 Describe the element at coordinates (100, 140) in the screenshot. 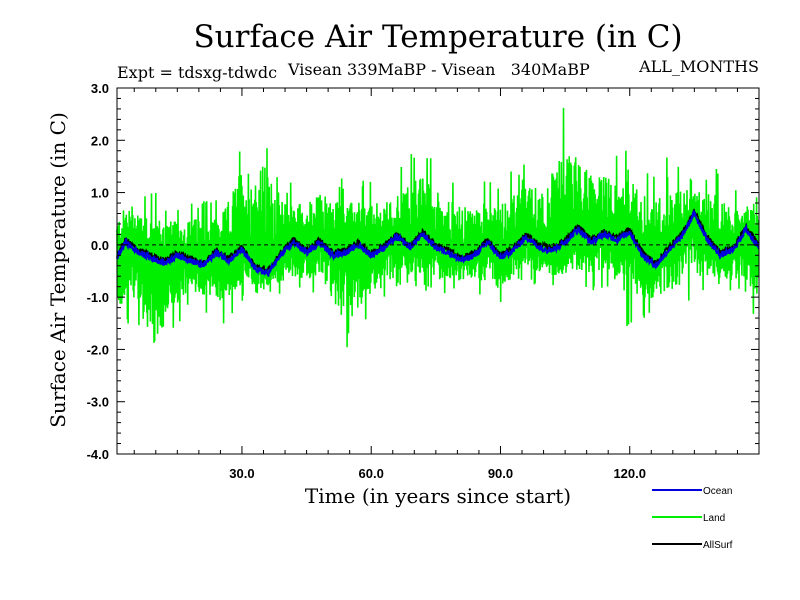

I see `y-tick-label: 2.0` at that location.